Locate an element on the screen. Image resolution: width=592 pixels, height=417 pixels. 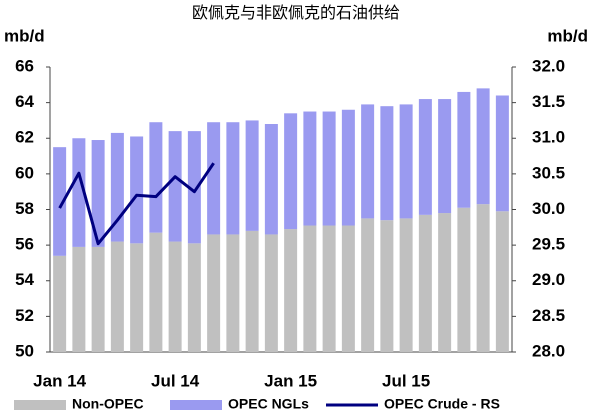
legend-label: Non-OPEC is located at coordinates (108, 404).